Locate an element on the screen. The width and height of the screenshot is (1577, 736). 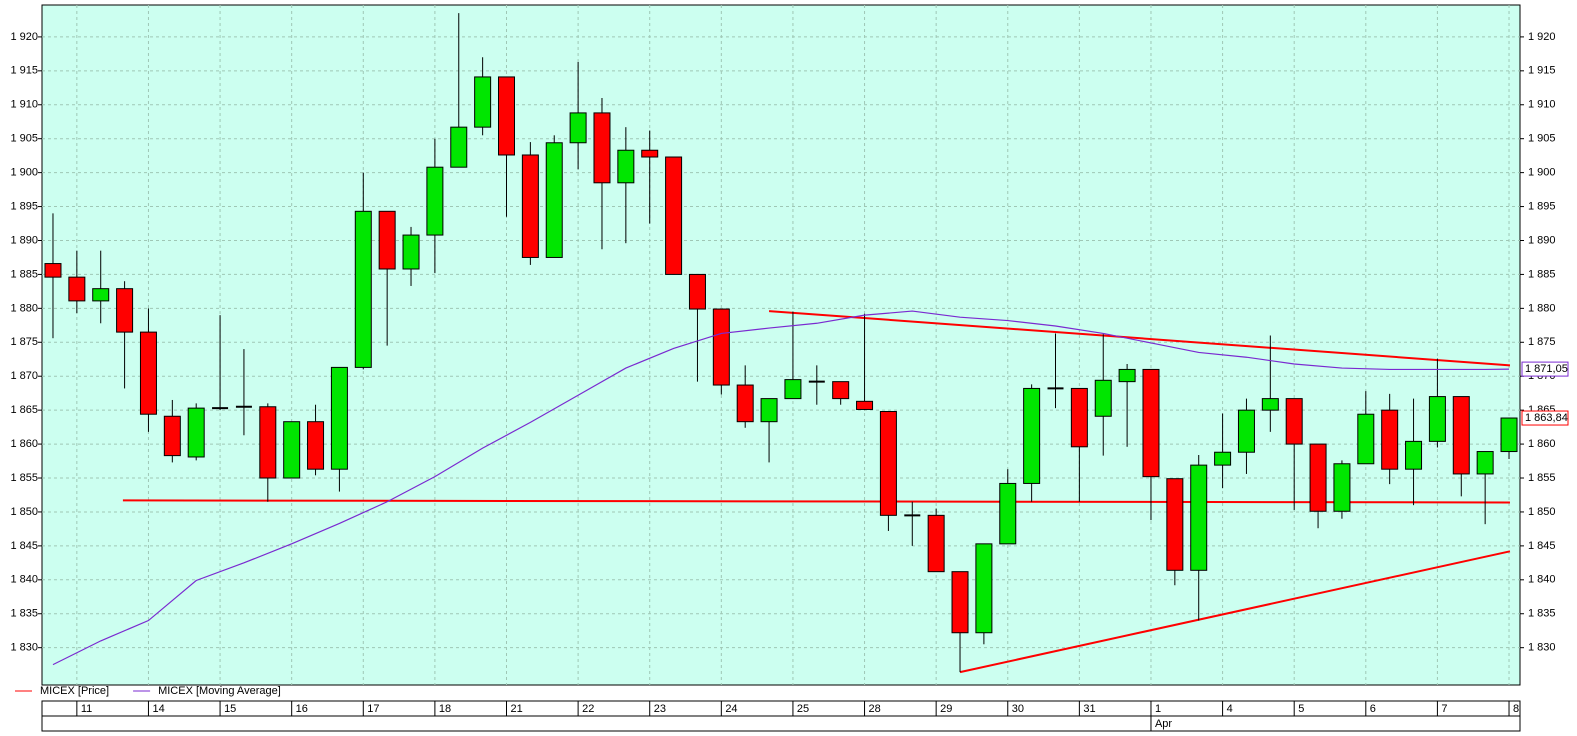
value-box is located at coordinates (1545, 369).